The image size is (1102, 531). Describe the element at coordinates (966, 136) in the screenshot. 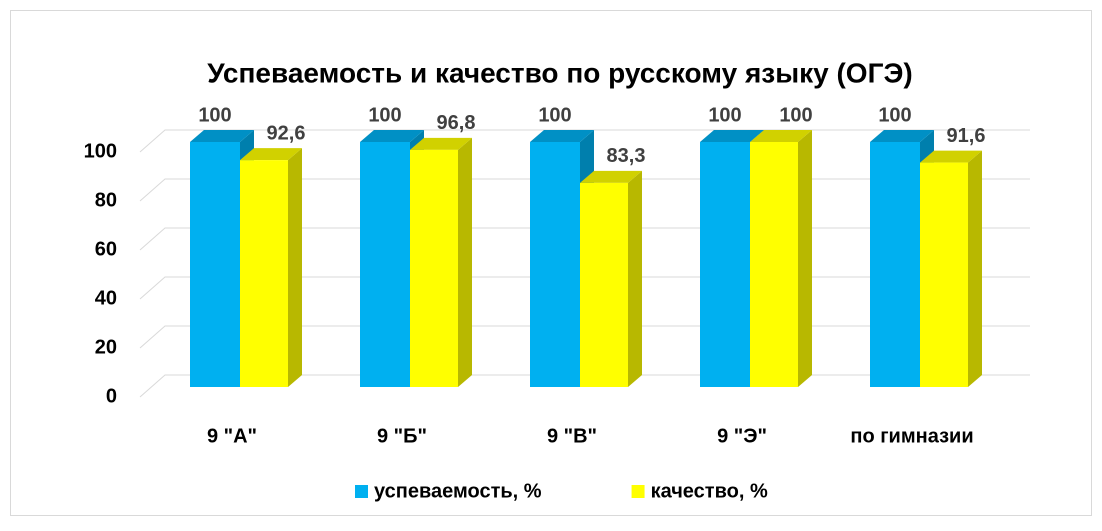

I see `data-label: 91,6` at that location.